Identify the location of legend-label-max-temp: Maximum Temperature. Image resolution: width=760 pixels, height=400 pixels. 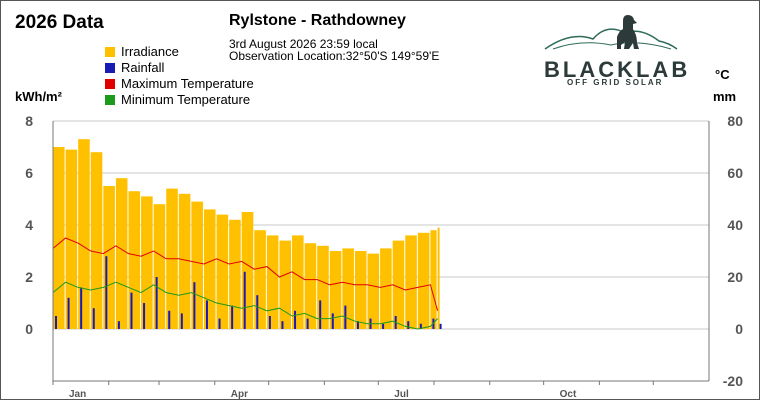
(187, 83).